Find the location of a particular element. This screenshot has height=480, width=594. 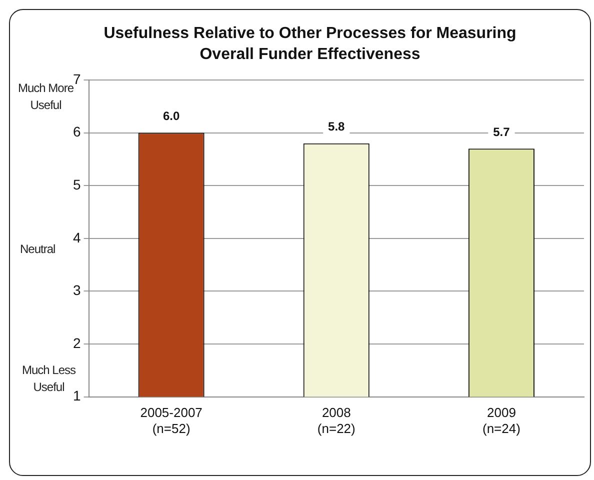

y-tick-label: 4 is located at coordinates (76, 237).